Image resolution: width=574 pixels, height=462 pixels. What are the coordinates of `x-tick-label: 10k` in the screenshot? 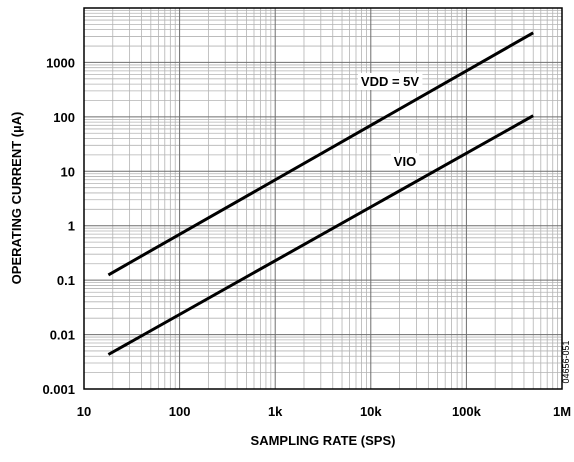 It's located at (371, 411).